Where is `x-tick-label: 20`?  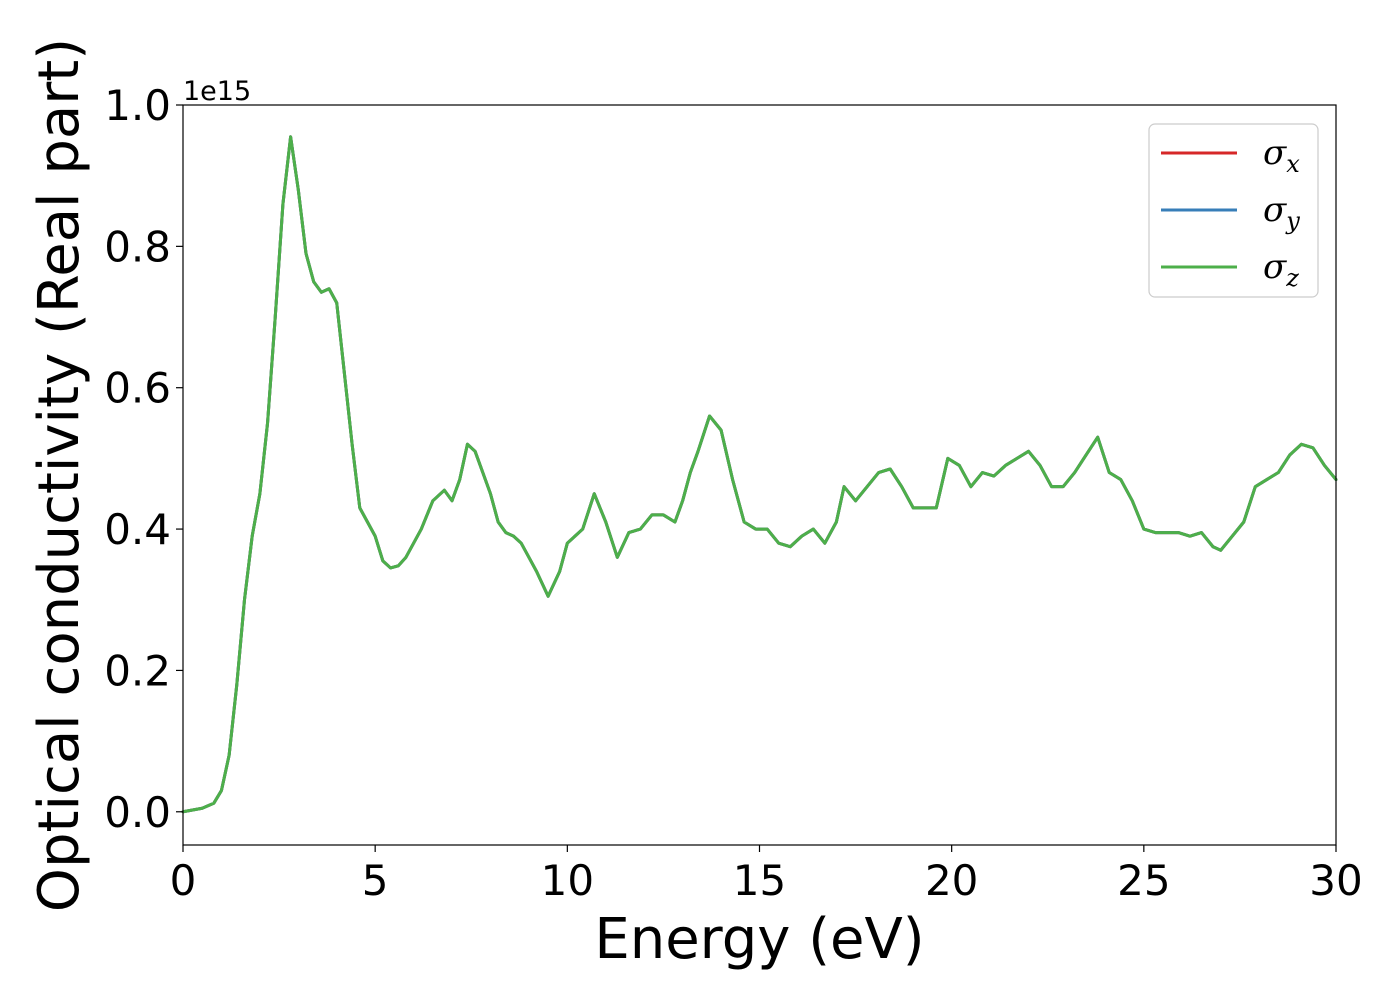 x-tick-label: 20 is located at coordinates (951, 880).